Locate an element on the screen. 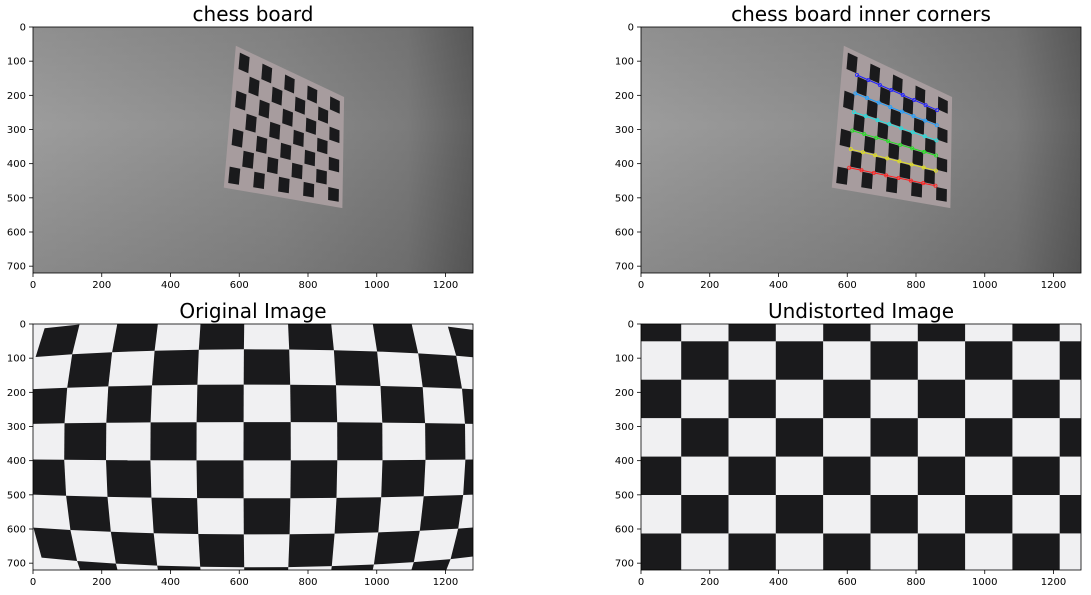  panel-title: chess board inner corners is located at coordinates (861, 14).